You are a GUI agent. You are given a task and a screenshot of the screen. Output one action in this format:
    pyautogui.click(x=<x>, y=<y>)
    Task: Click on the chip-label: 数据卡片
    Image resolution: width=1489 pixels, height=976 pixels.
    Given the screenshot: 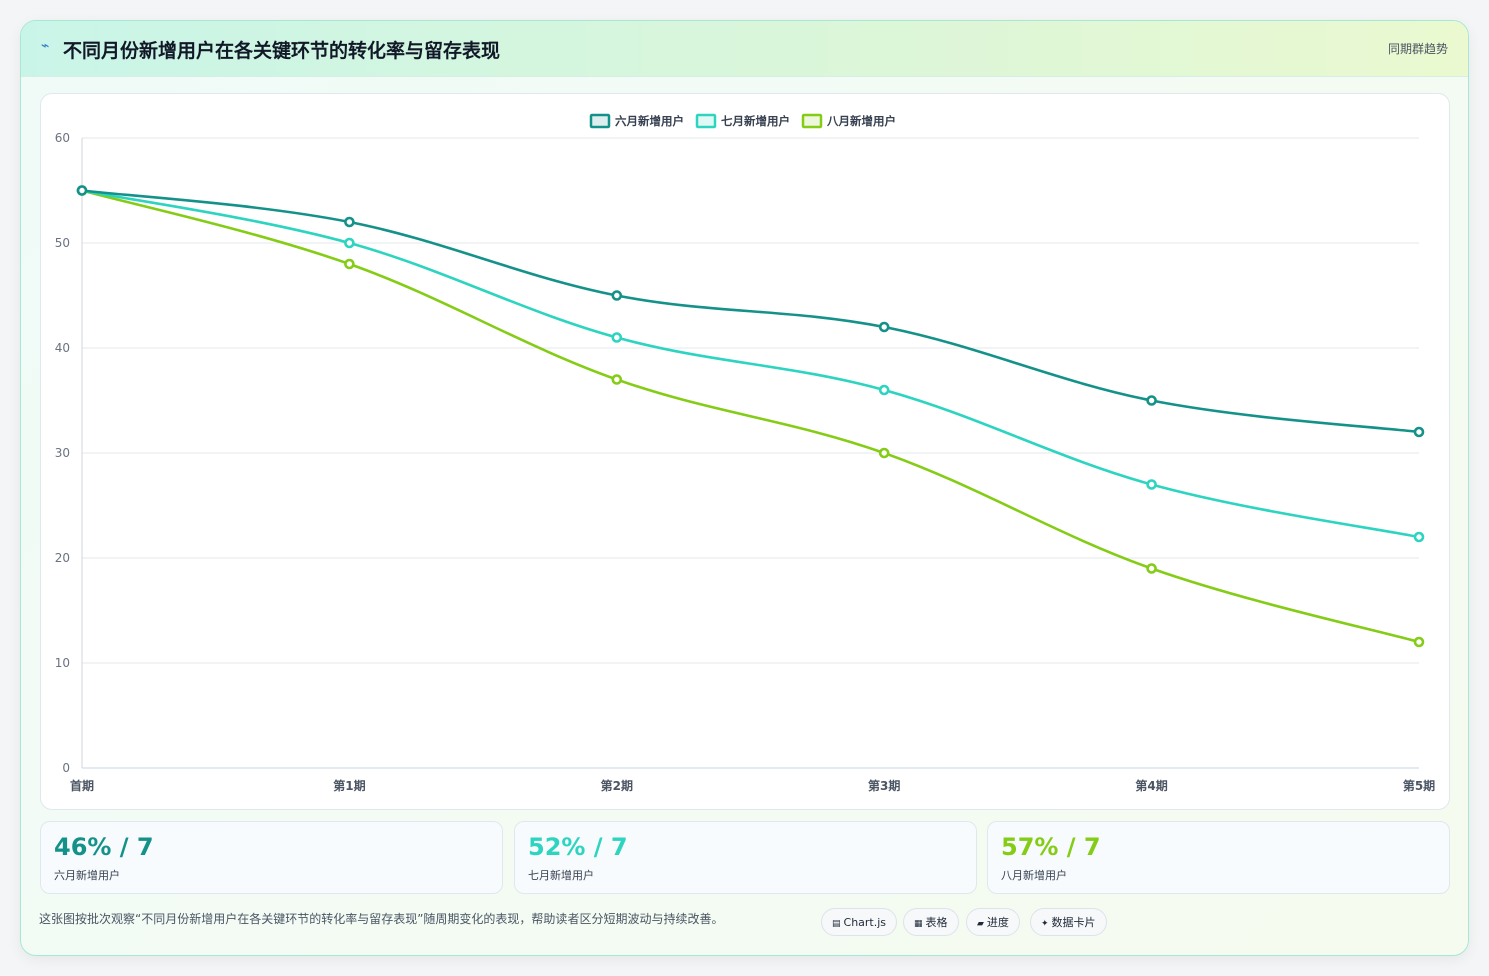 What is the action you would take?
    pyautogui.click(x=1073, y=922)
    